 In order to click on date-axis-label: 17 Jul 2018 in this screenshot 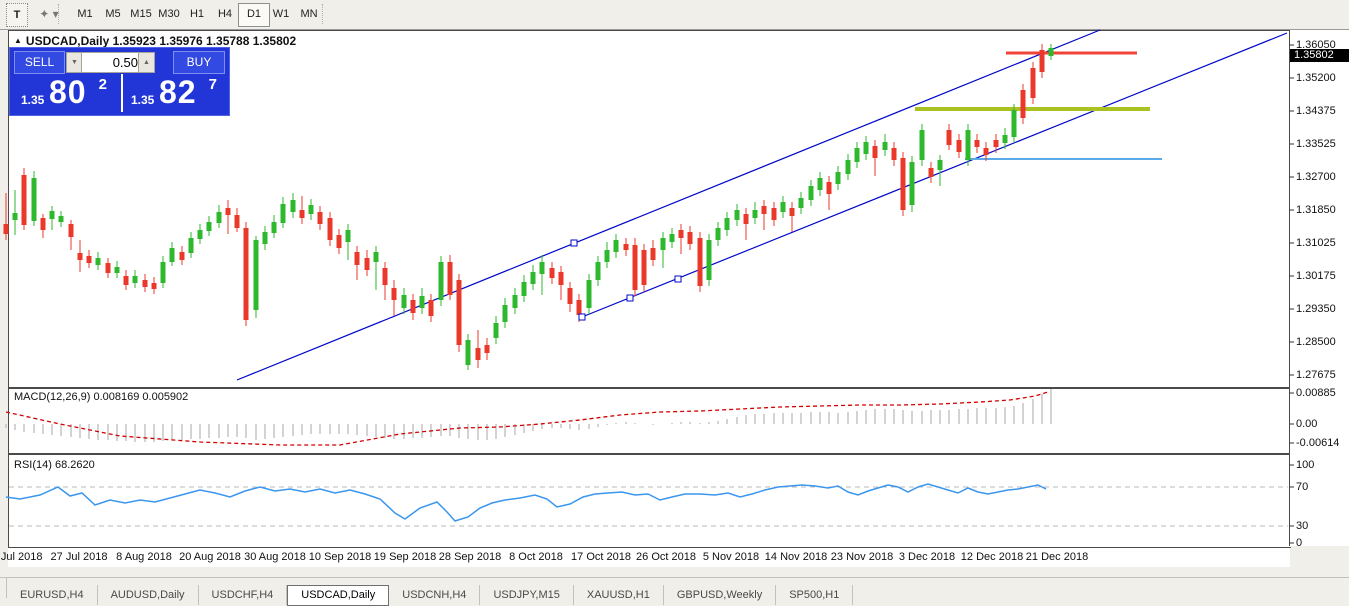, I will do `click(21, 557)`.